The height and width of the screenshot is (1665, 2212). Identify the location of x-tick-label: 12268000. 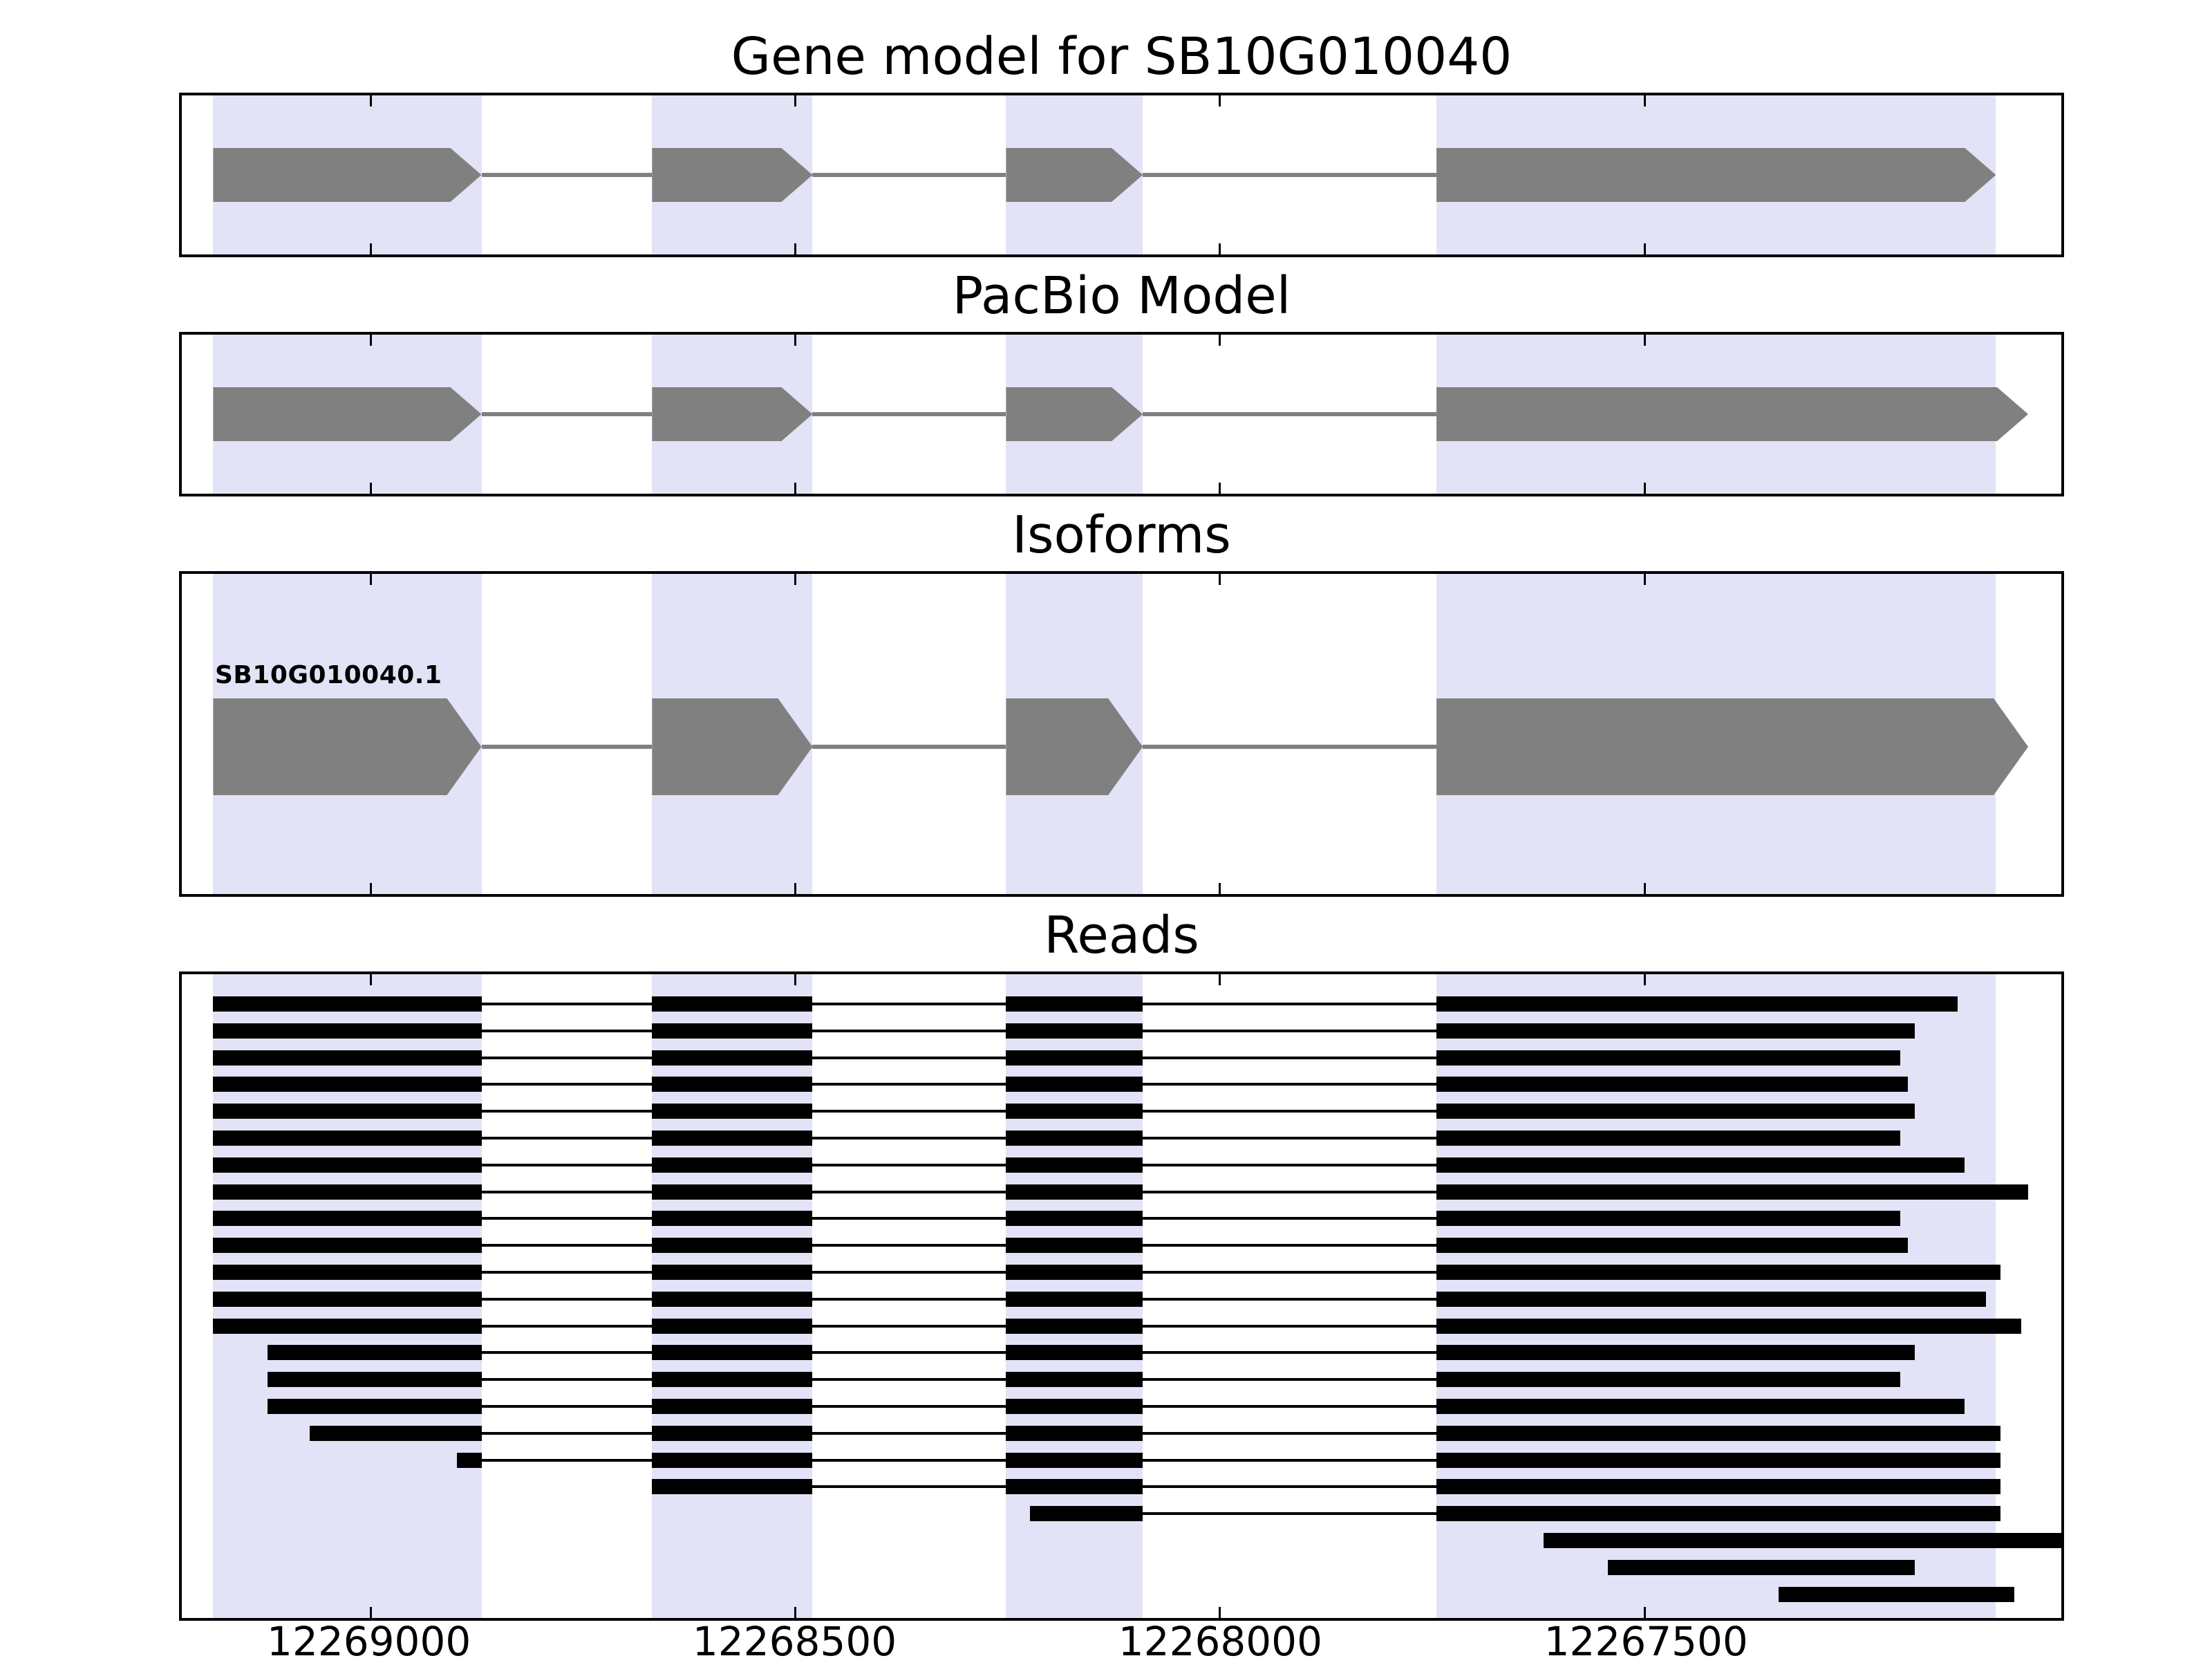
(1220, 1641).